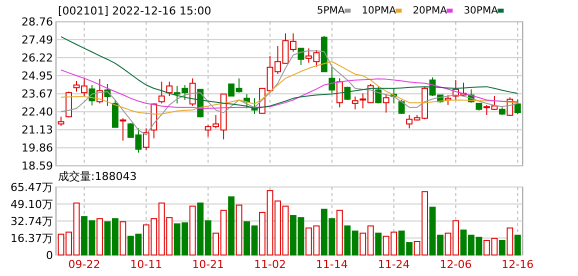  What do you see at coordinates (135, 11) in the screenshot?
I see `chart-title: [002101] 2022-12-16 15:00` at bounding box center [135, 11].